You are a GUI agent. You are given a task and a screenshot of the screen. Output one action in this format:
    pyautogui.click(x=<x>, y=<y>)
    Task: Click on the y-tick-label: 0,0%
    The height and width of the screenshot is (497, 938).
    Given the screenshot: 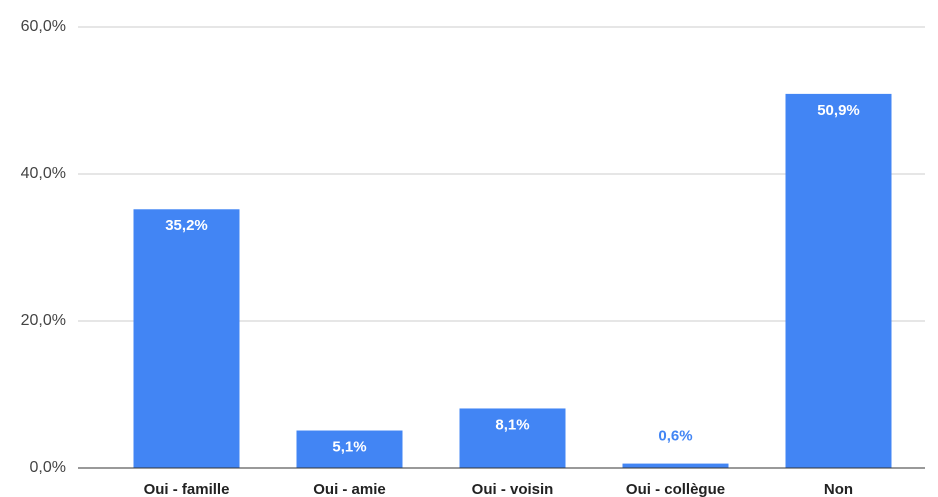 What is the action you would take?
    pyautogui.click(x=48, y=467)
    